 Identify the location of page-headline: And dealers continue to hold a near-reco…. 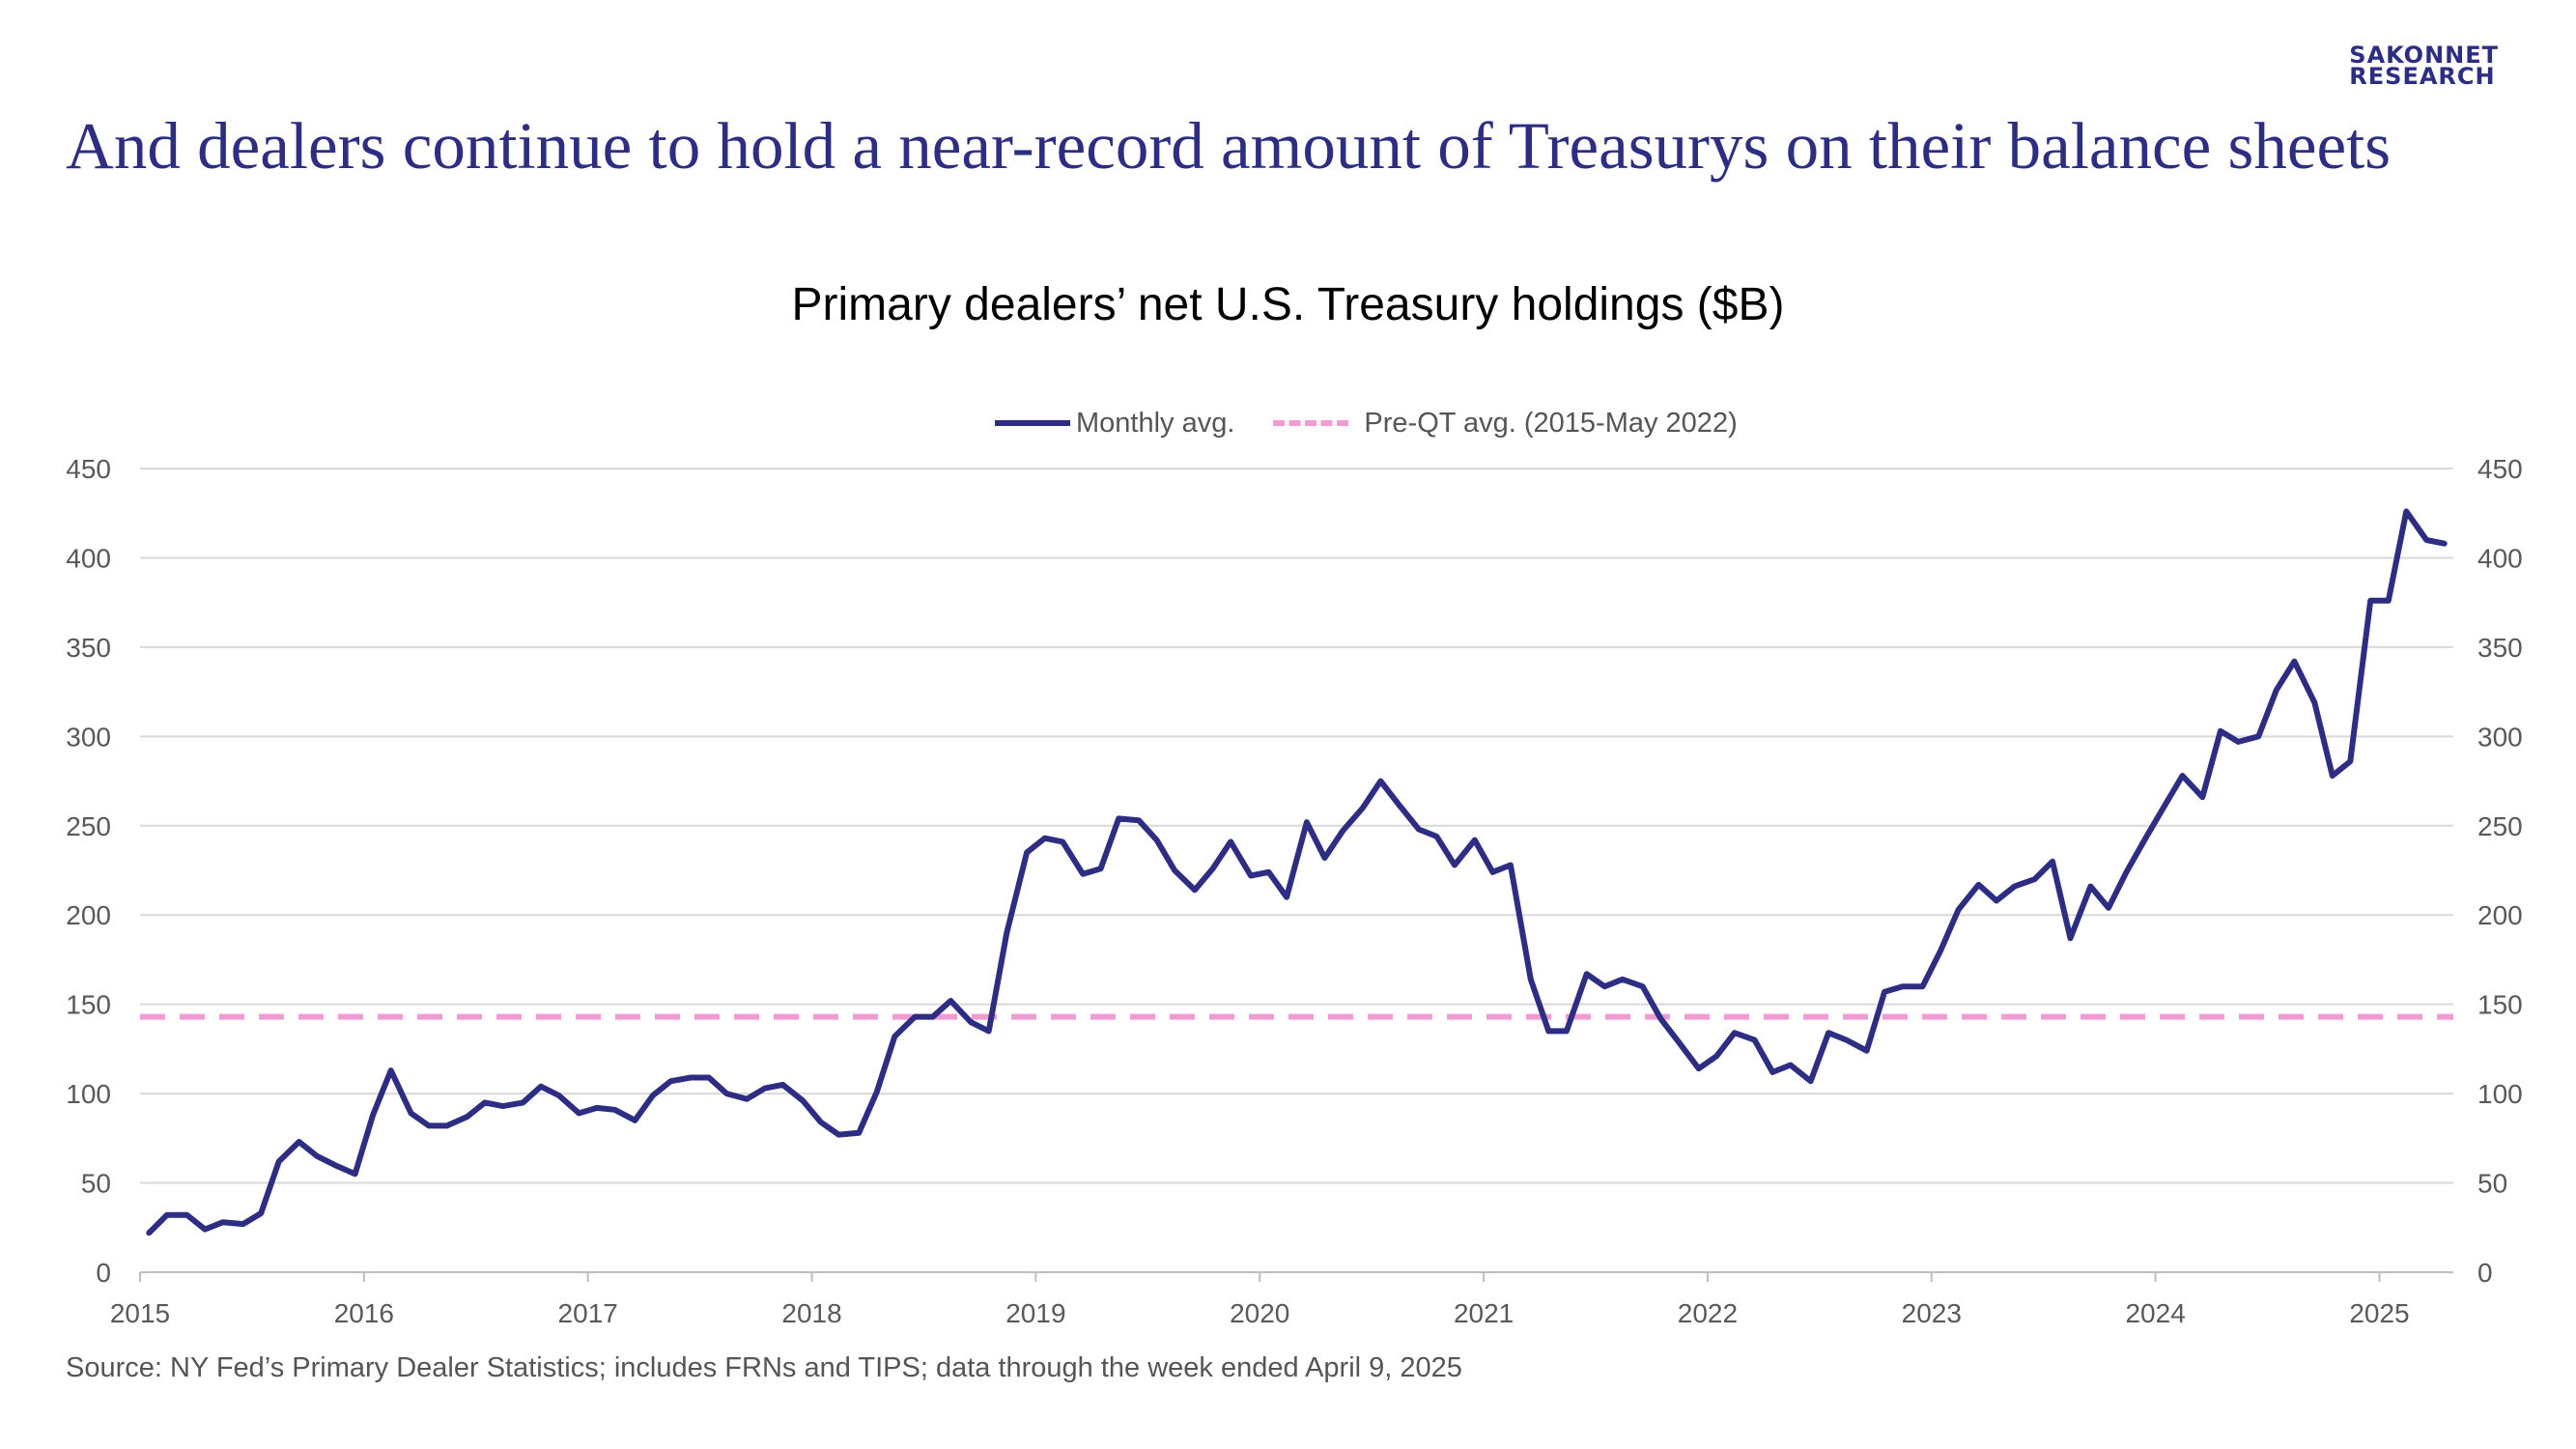
(1229, 146).